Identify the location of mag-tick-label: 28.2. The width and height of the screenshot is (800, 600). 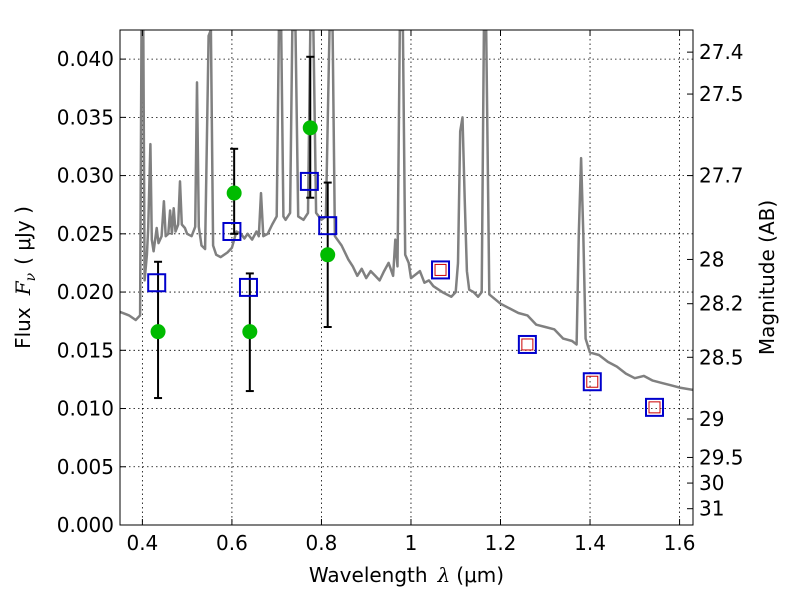
(721, 304).